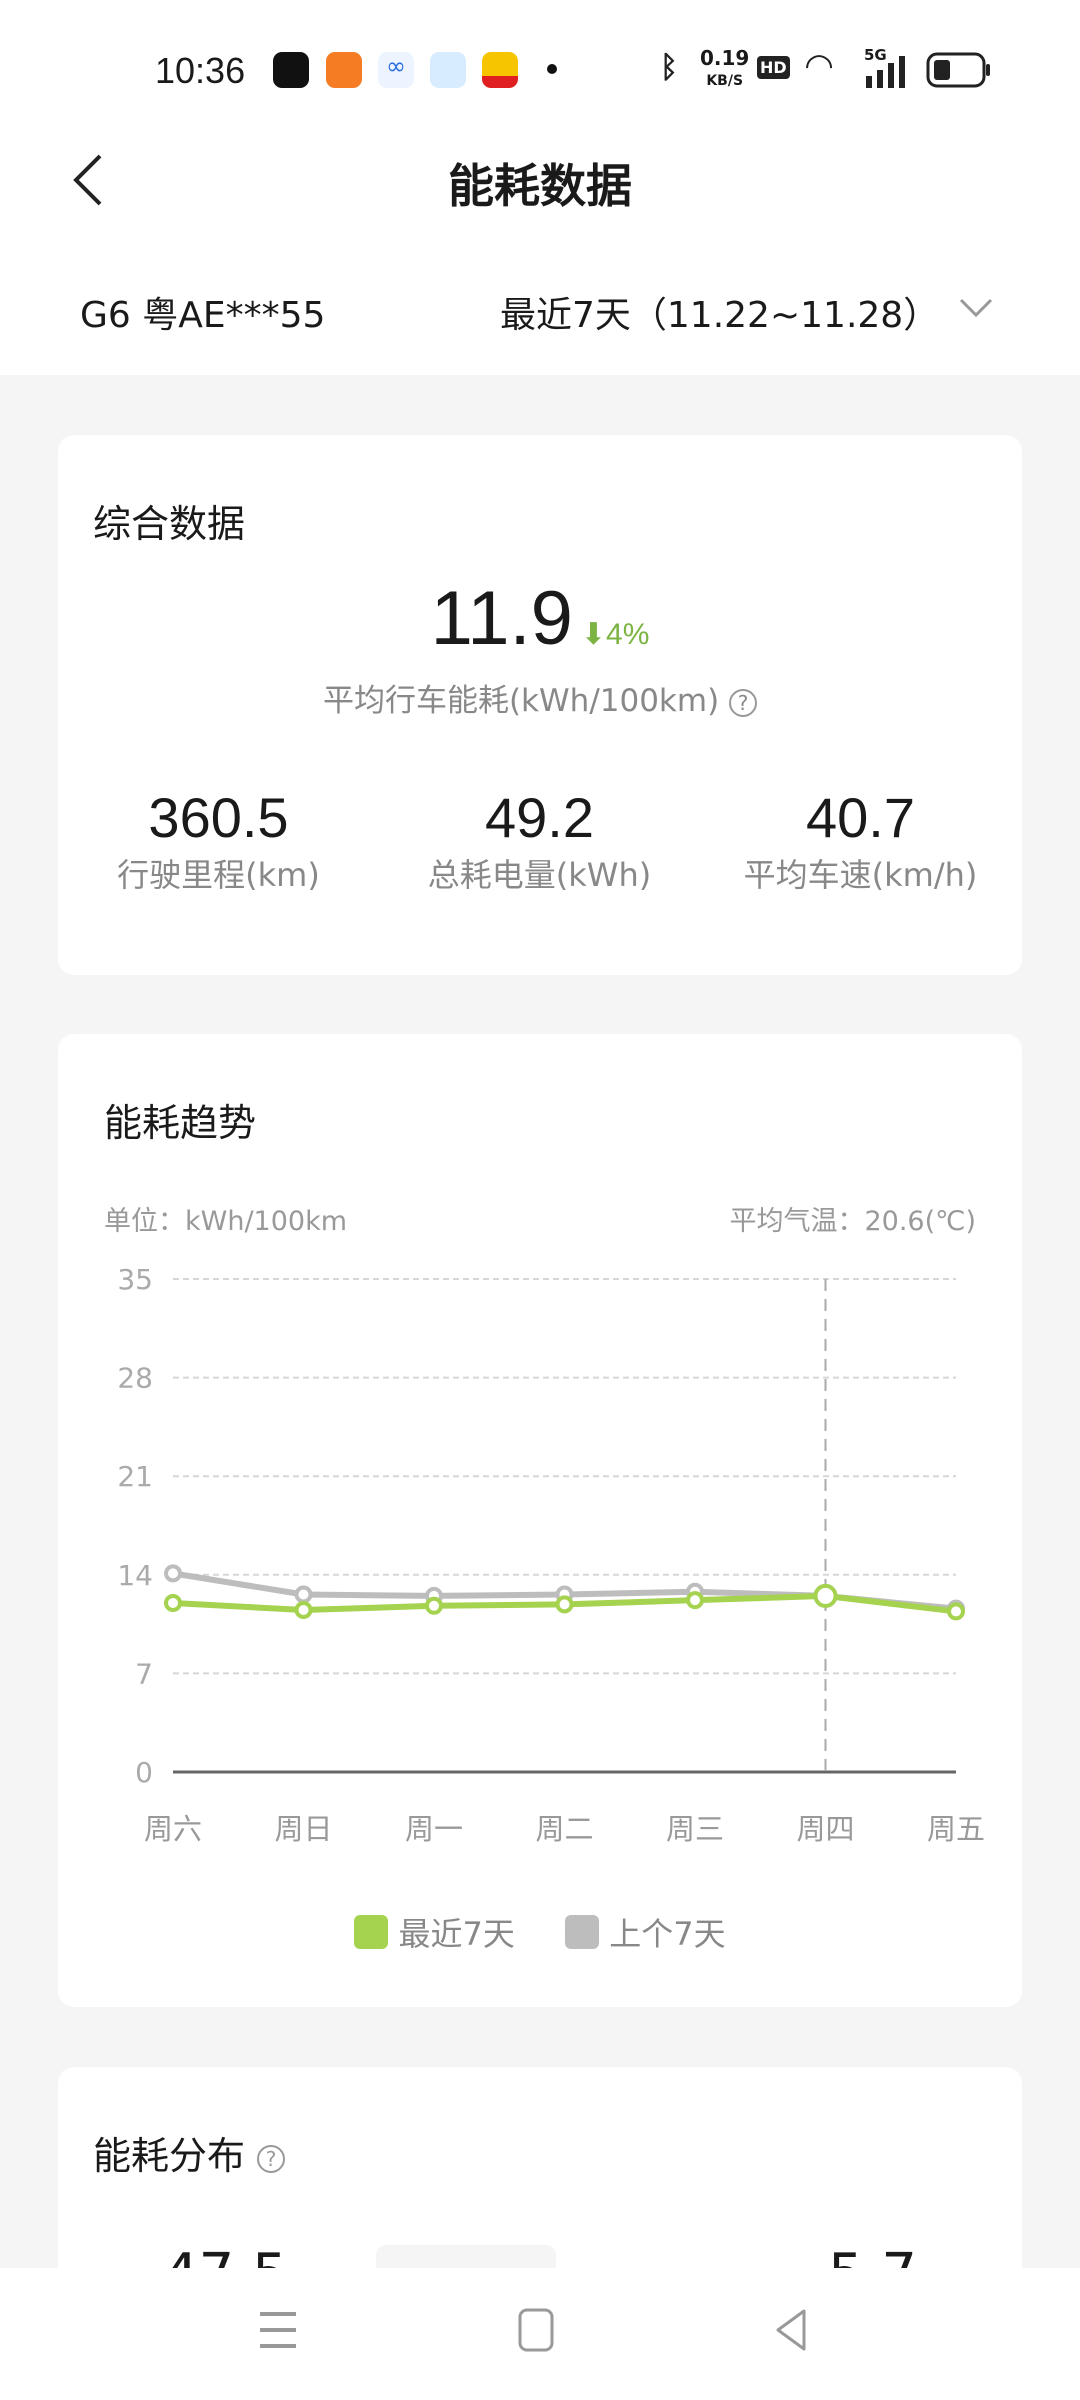 The width and height of the screenshot is (1080, 2400). I want to click on legend-swatch-recent, so click(371, 1932).